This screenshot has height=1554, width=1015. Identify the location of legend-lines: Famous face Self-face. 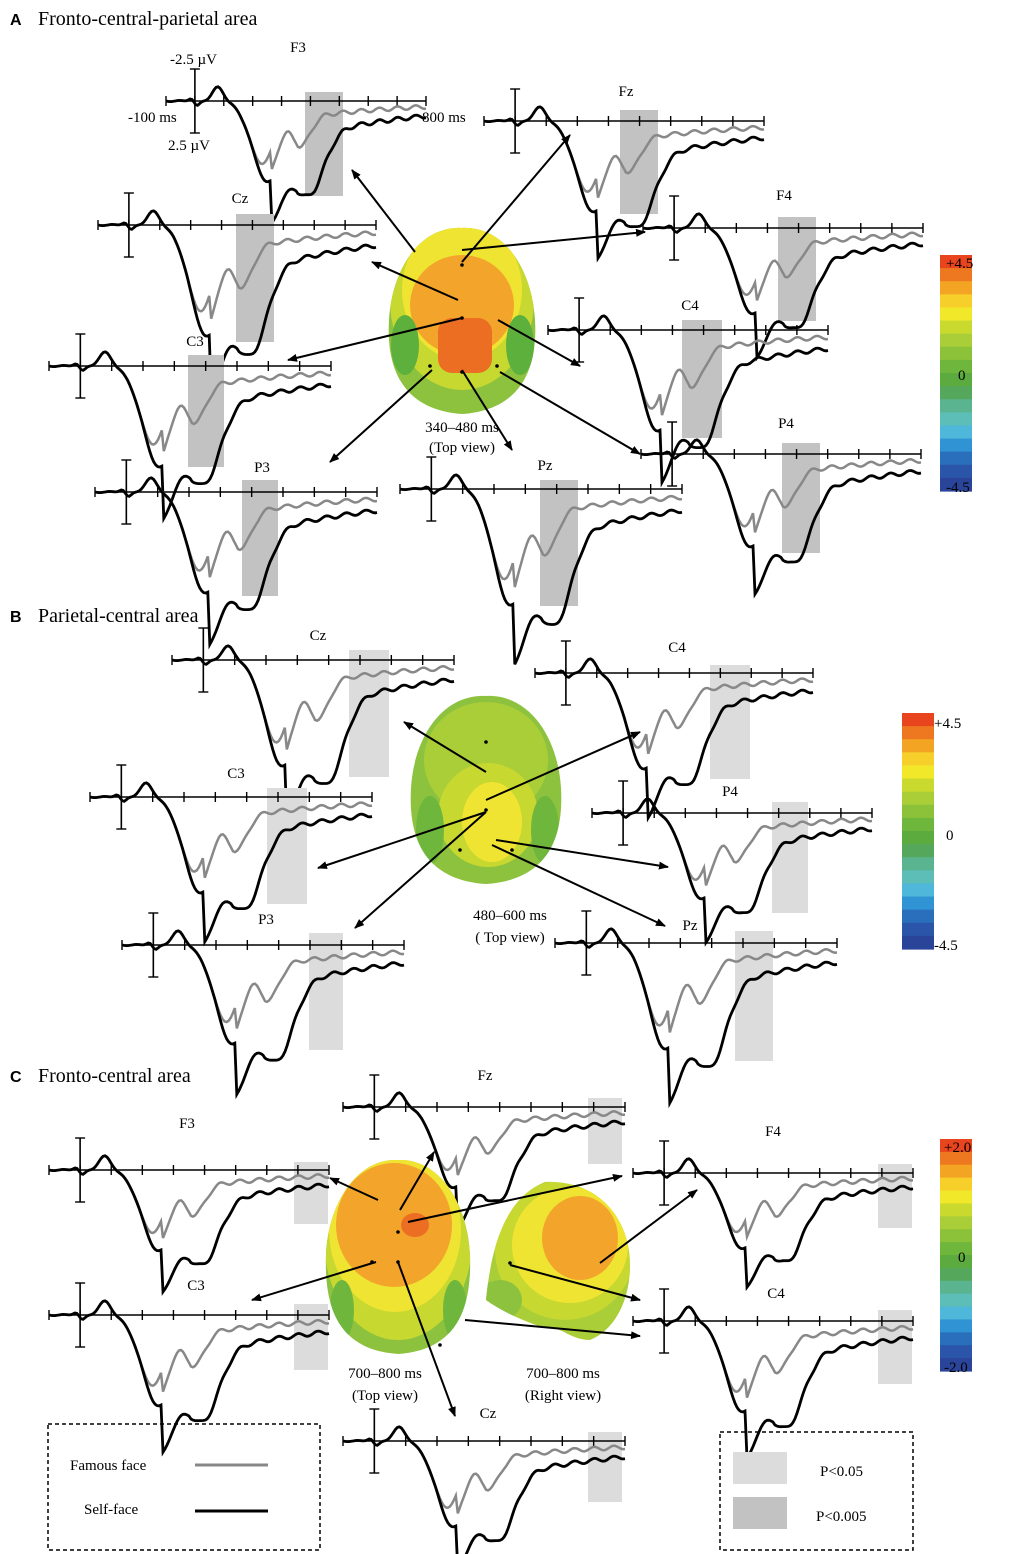
(184, 1487).